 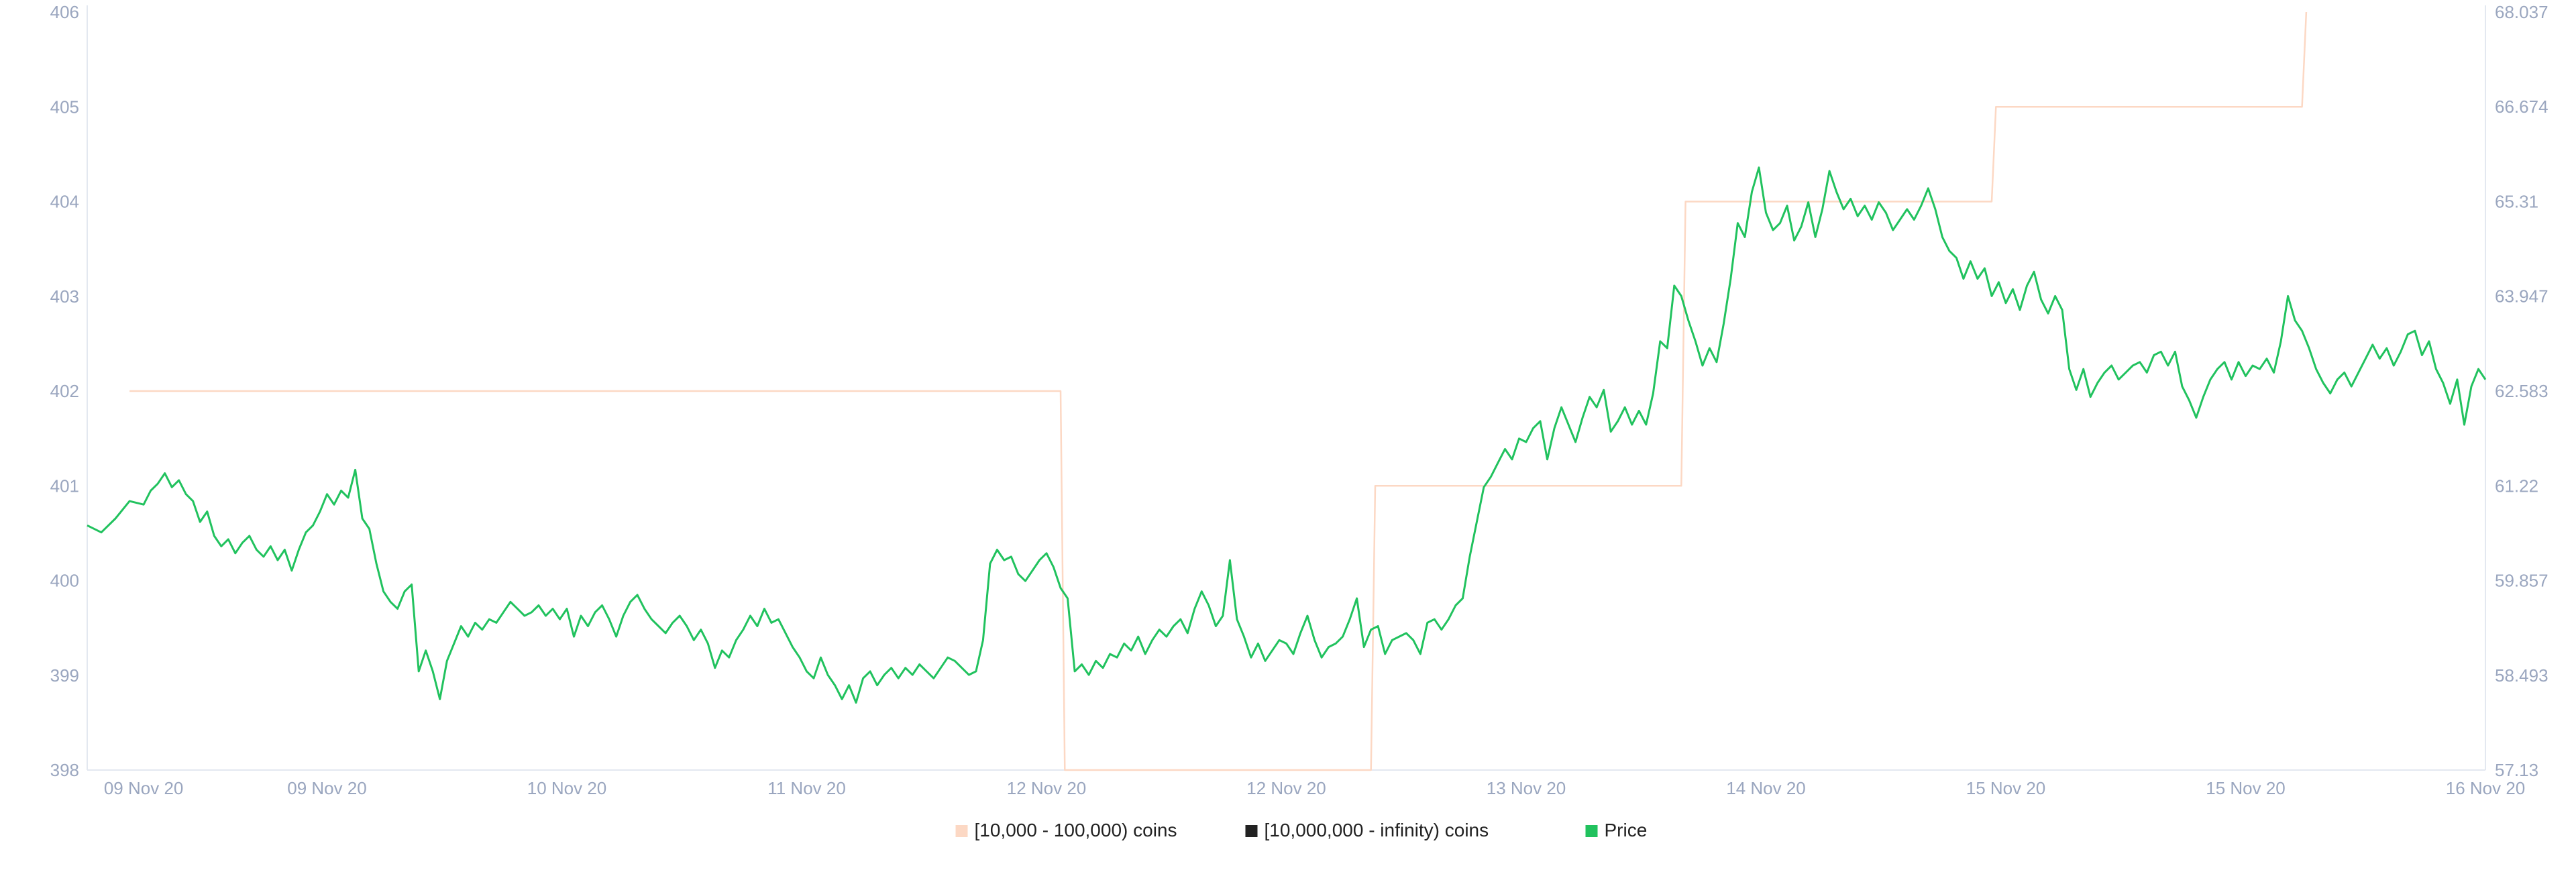 What do you see at coordinates (64, 770) in the screenshot?
I see `left-tick-label: 398` at bounding box center [64, 770].